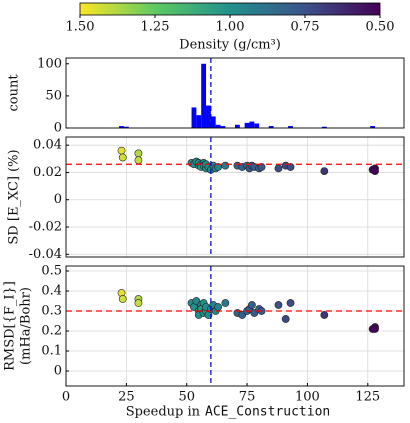 The image size is (410, 423). Describe the element at coordinates (53, 95) in the screenshot. I see `y-tick-label: 50` at that location.